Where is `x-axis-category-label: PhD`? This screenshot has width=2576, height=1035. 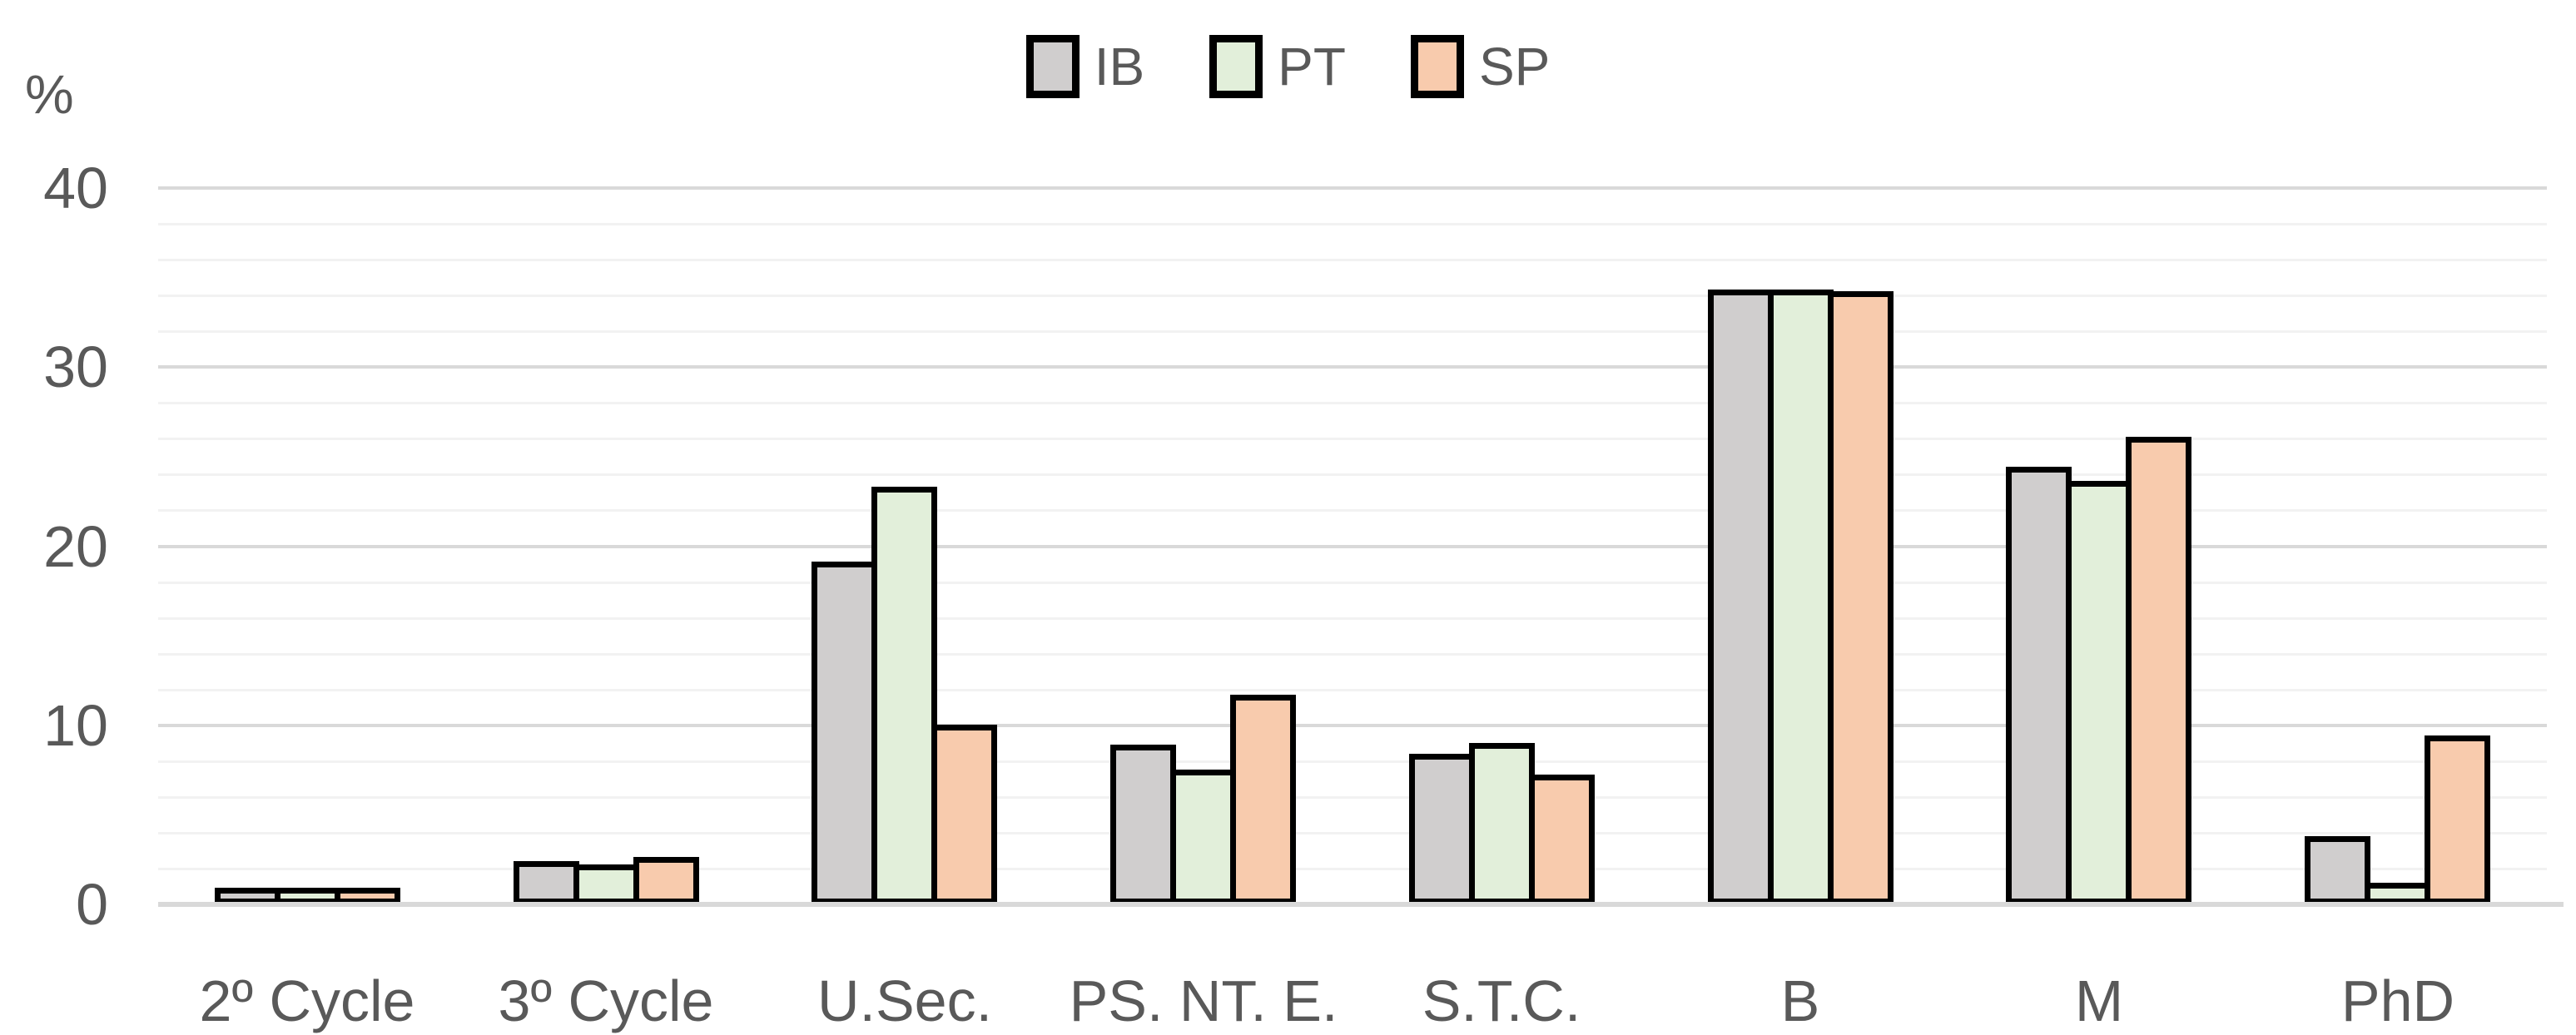
x-axis-category-label: PhD is located at coordinates (2397, 1000).